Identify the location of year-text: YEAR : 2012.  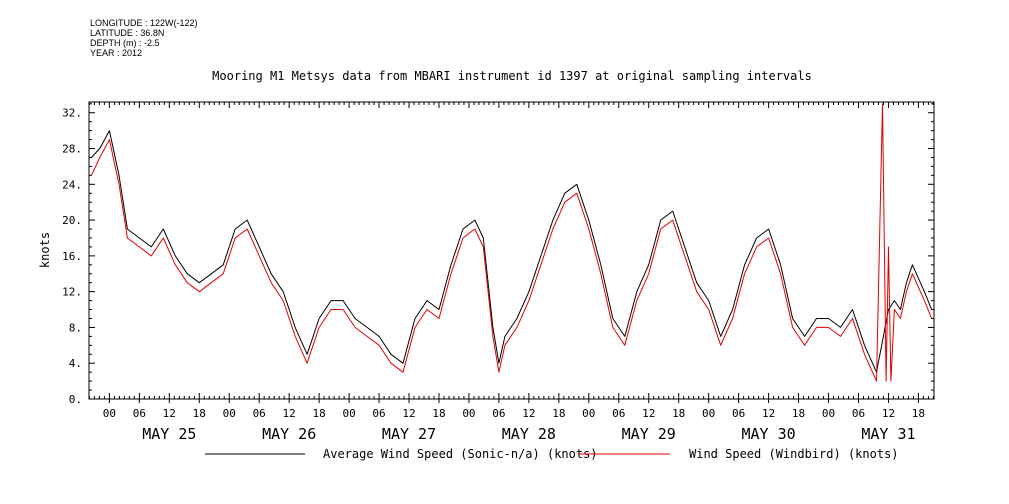
(116, 53).